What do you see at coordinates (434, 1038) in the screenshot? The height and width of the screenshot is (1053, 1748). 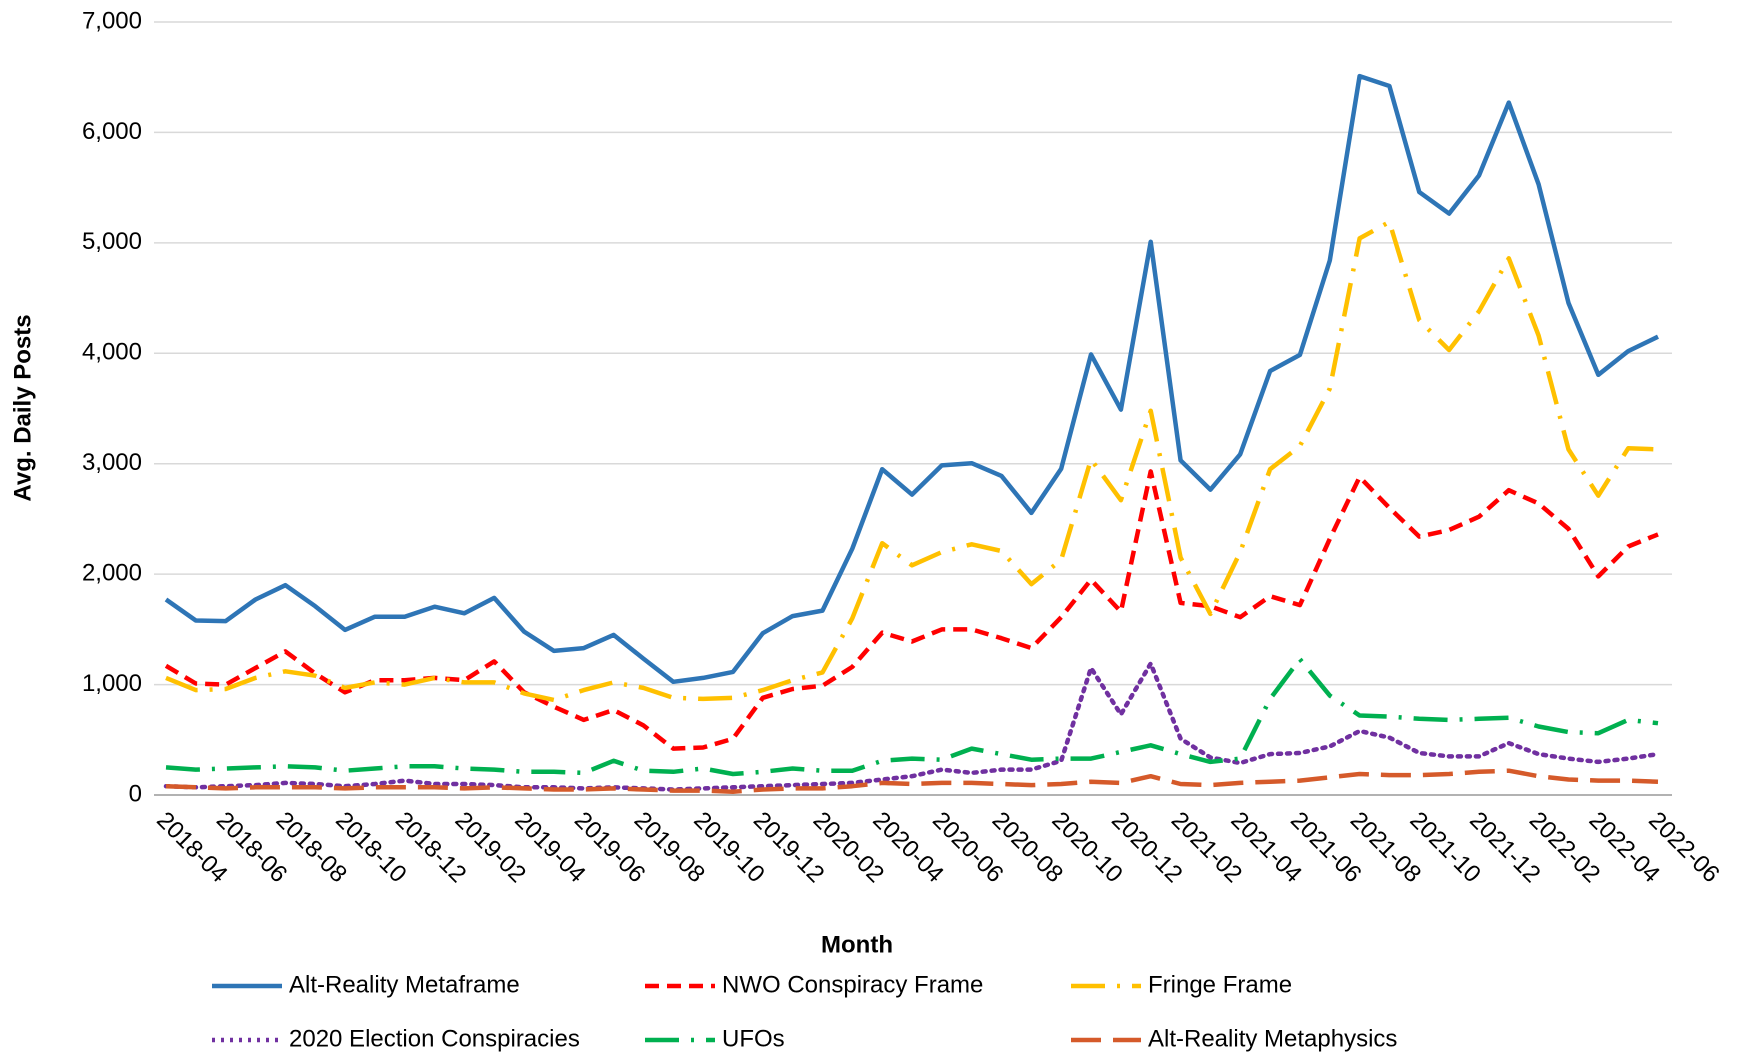 I see `legend-label: 2020 Election Conspiracies` at bounding box center [434, 1038].